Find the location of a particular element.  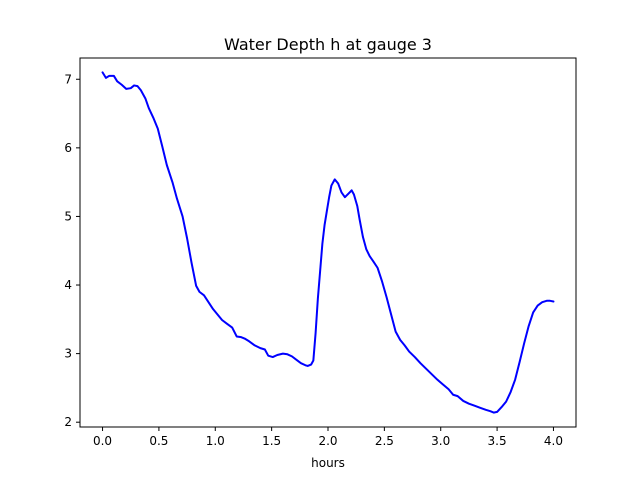

y-tick-label: 3 is located at coordinates (68, 354).